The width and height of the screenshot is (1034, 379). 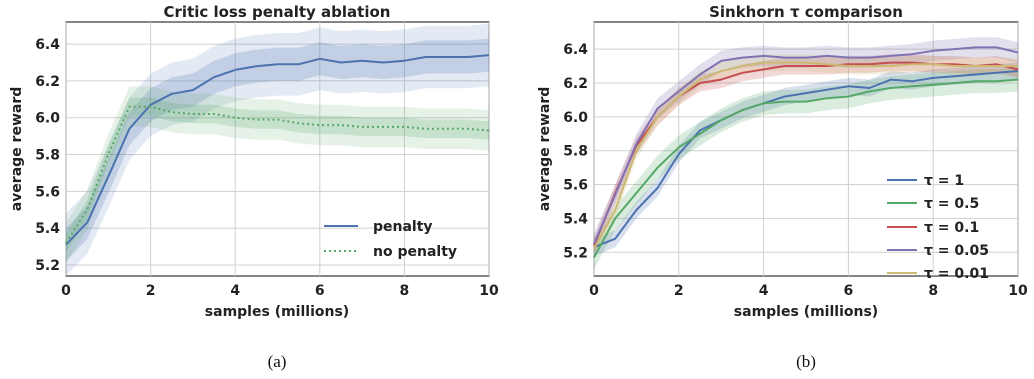 I want to click on chart-title-a: Critic loss penalty ablation, so click(x=277, y=12).